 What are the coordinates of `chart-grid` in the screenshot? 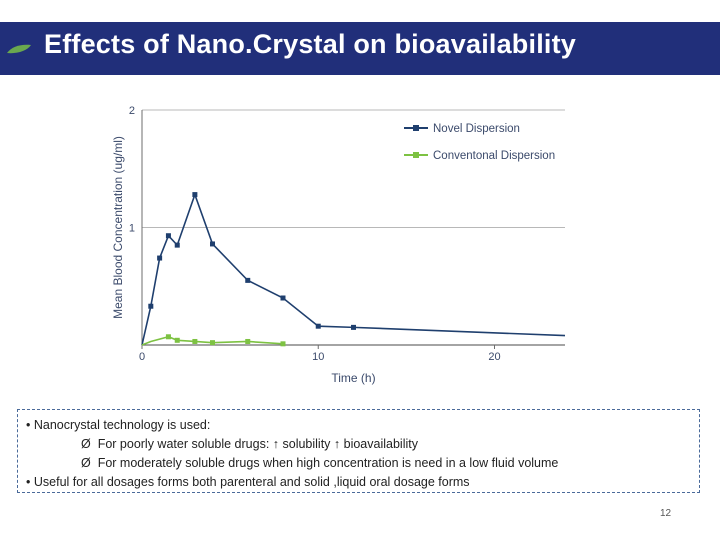 It's located at (353, 168).